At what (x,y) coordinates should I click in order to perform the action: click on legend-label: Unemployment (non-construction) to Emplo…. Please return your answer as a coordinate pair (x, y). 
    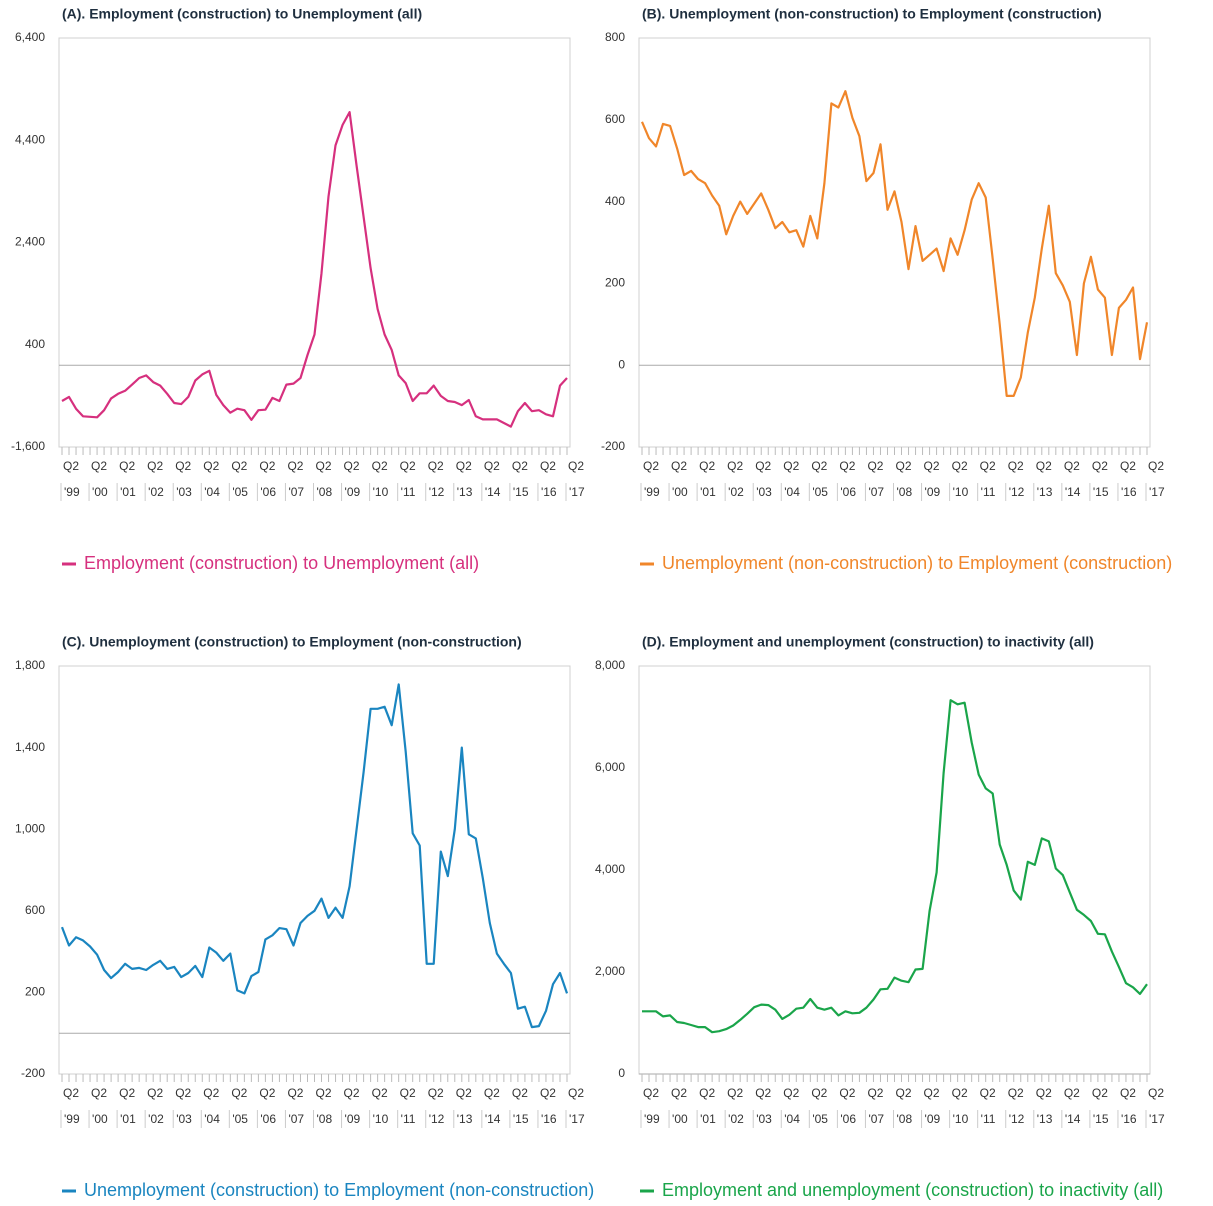
    Looking at the image, I should click on (917, 563).